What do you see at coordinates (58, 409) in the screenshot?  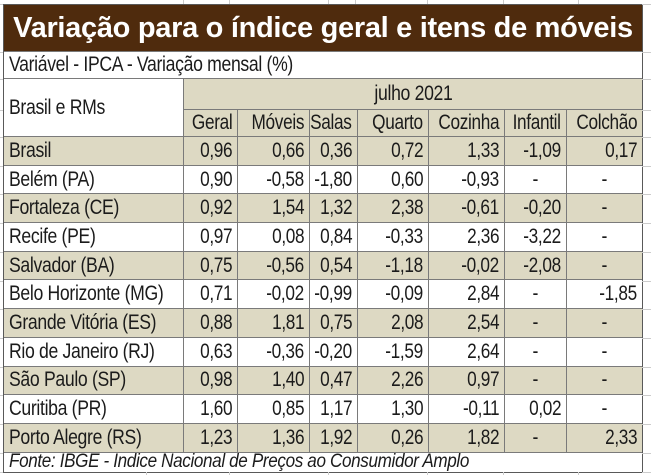 I see `row-label-text: Curitiba (PR)` at bounding box center [58, 409].